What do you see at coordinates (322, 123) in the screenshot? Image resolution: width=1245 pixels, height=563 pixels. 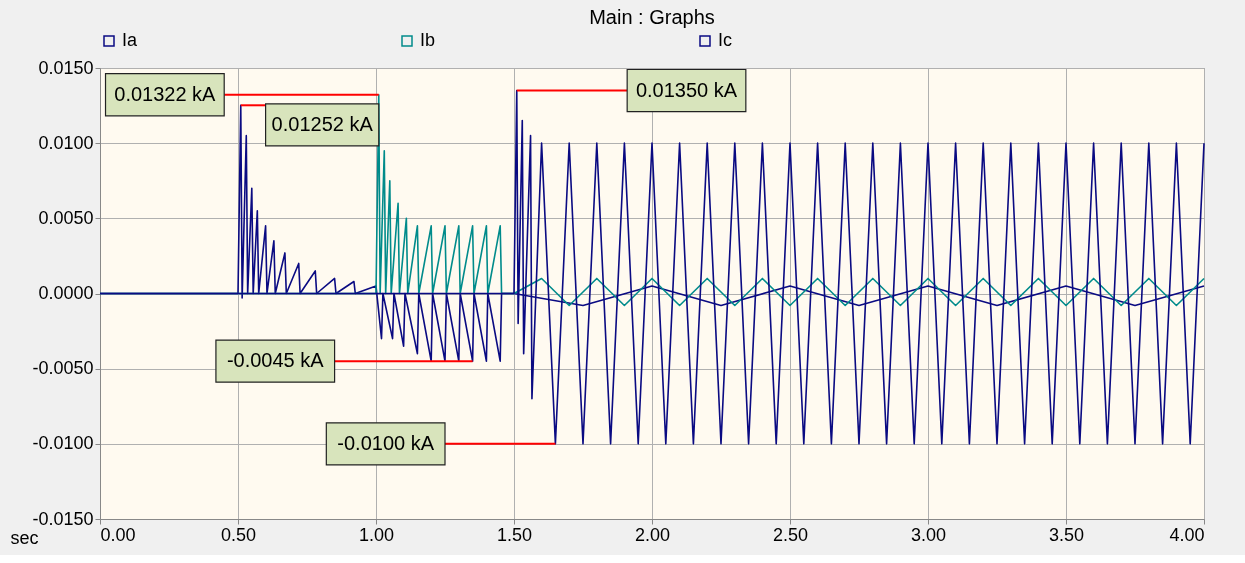 I see `annotation: 0.01252 kA` at bounding box center [322, 123].